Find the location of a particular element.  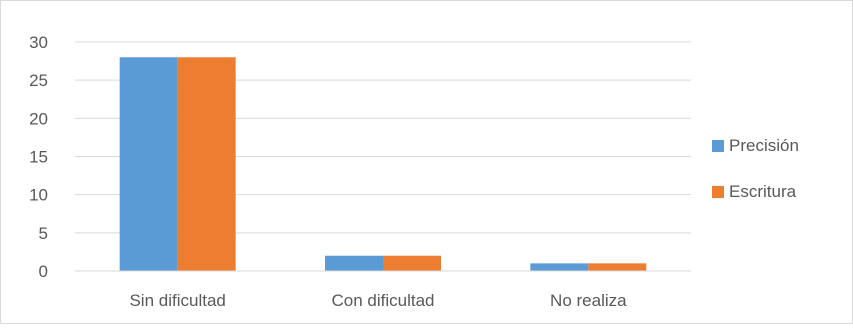

y-axis-tick-labels: 0 5 10 15 20 25 30 is located at coordinates (38, 157).